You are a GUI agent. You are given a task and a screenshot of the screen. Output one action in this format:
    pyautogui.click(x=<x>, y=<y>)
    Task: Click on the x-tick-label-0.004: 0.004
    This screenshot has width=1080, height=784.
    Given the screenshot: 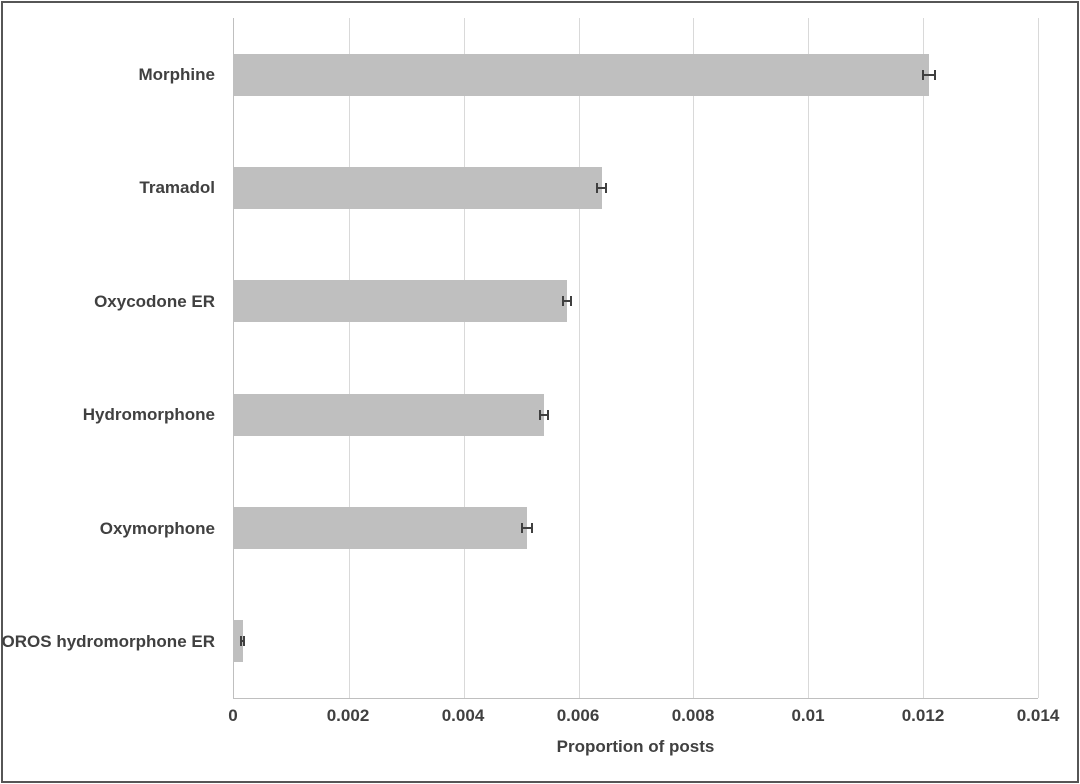 What is the action you would take?
    pyautogui.click(x=463, y=715)
    